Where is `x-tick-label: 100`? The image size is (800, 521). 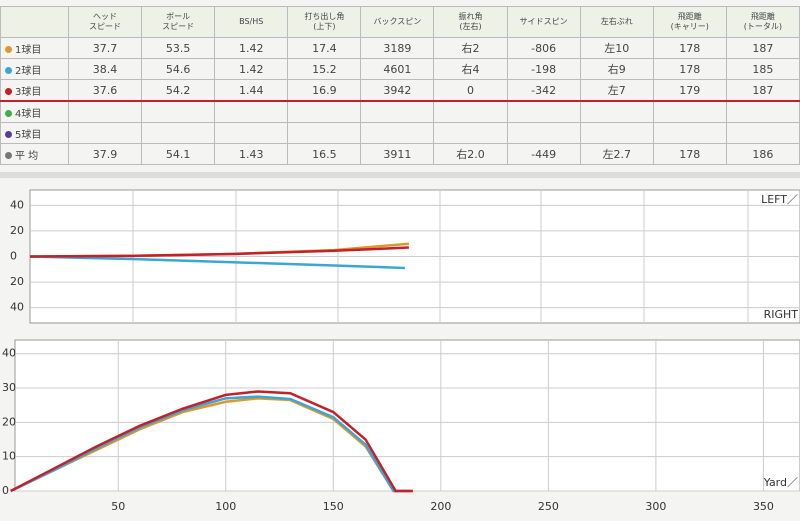
x-tick-label: 100 is located at coordinates (225, 506).